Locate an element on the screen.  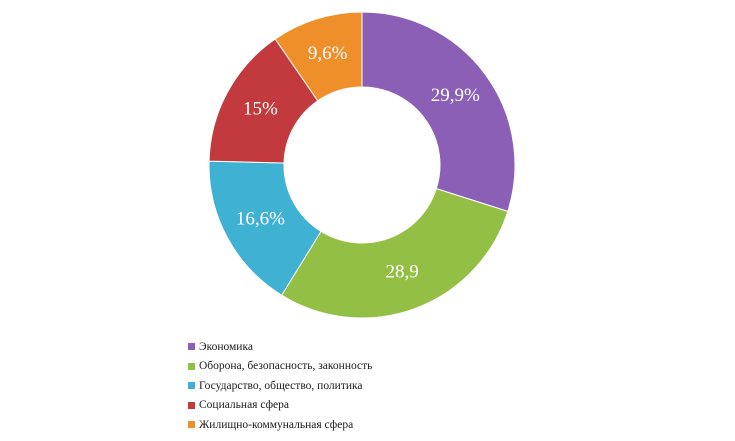
legend-item-defense: Оборона, безопасность, законность is located at coordinates (338, 367).